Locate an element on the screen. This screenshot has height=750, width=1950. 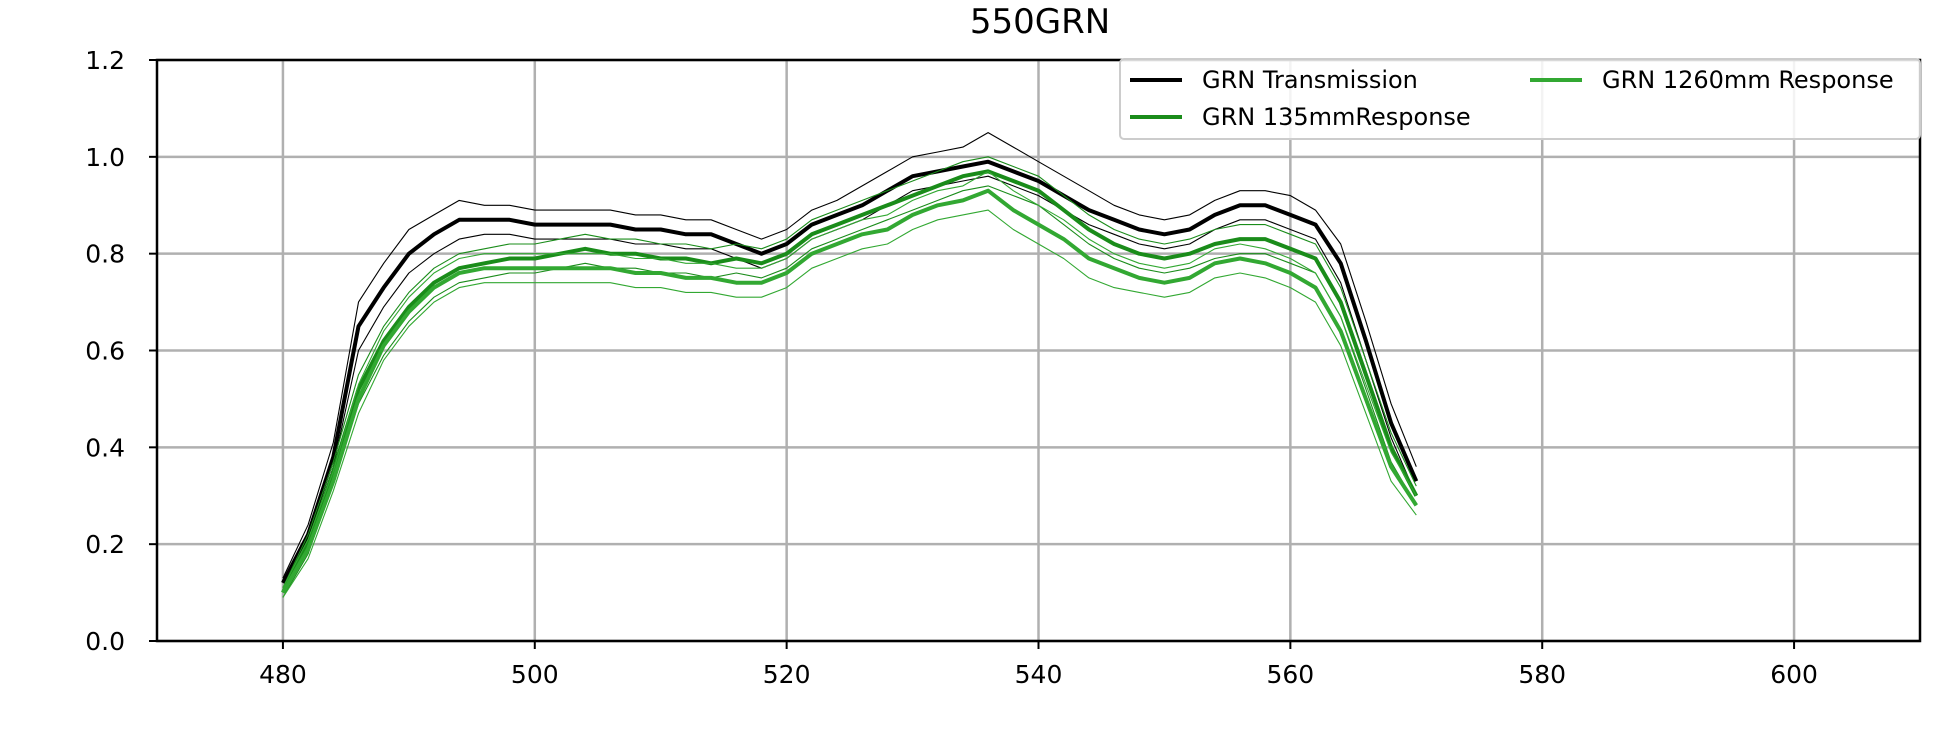
y-tick-label: 0.4 is located at coordinates (105, 447).